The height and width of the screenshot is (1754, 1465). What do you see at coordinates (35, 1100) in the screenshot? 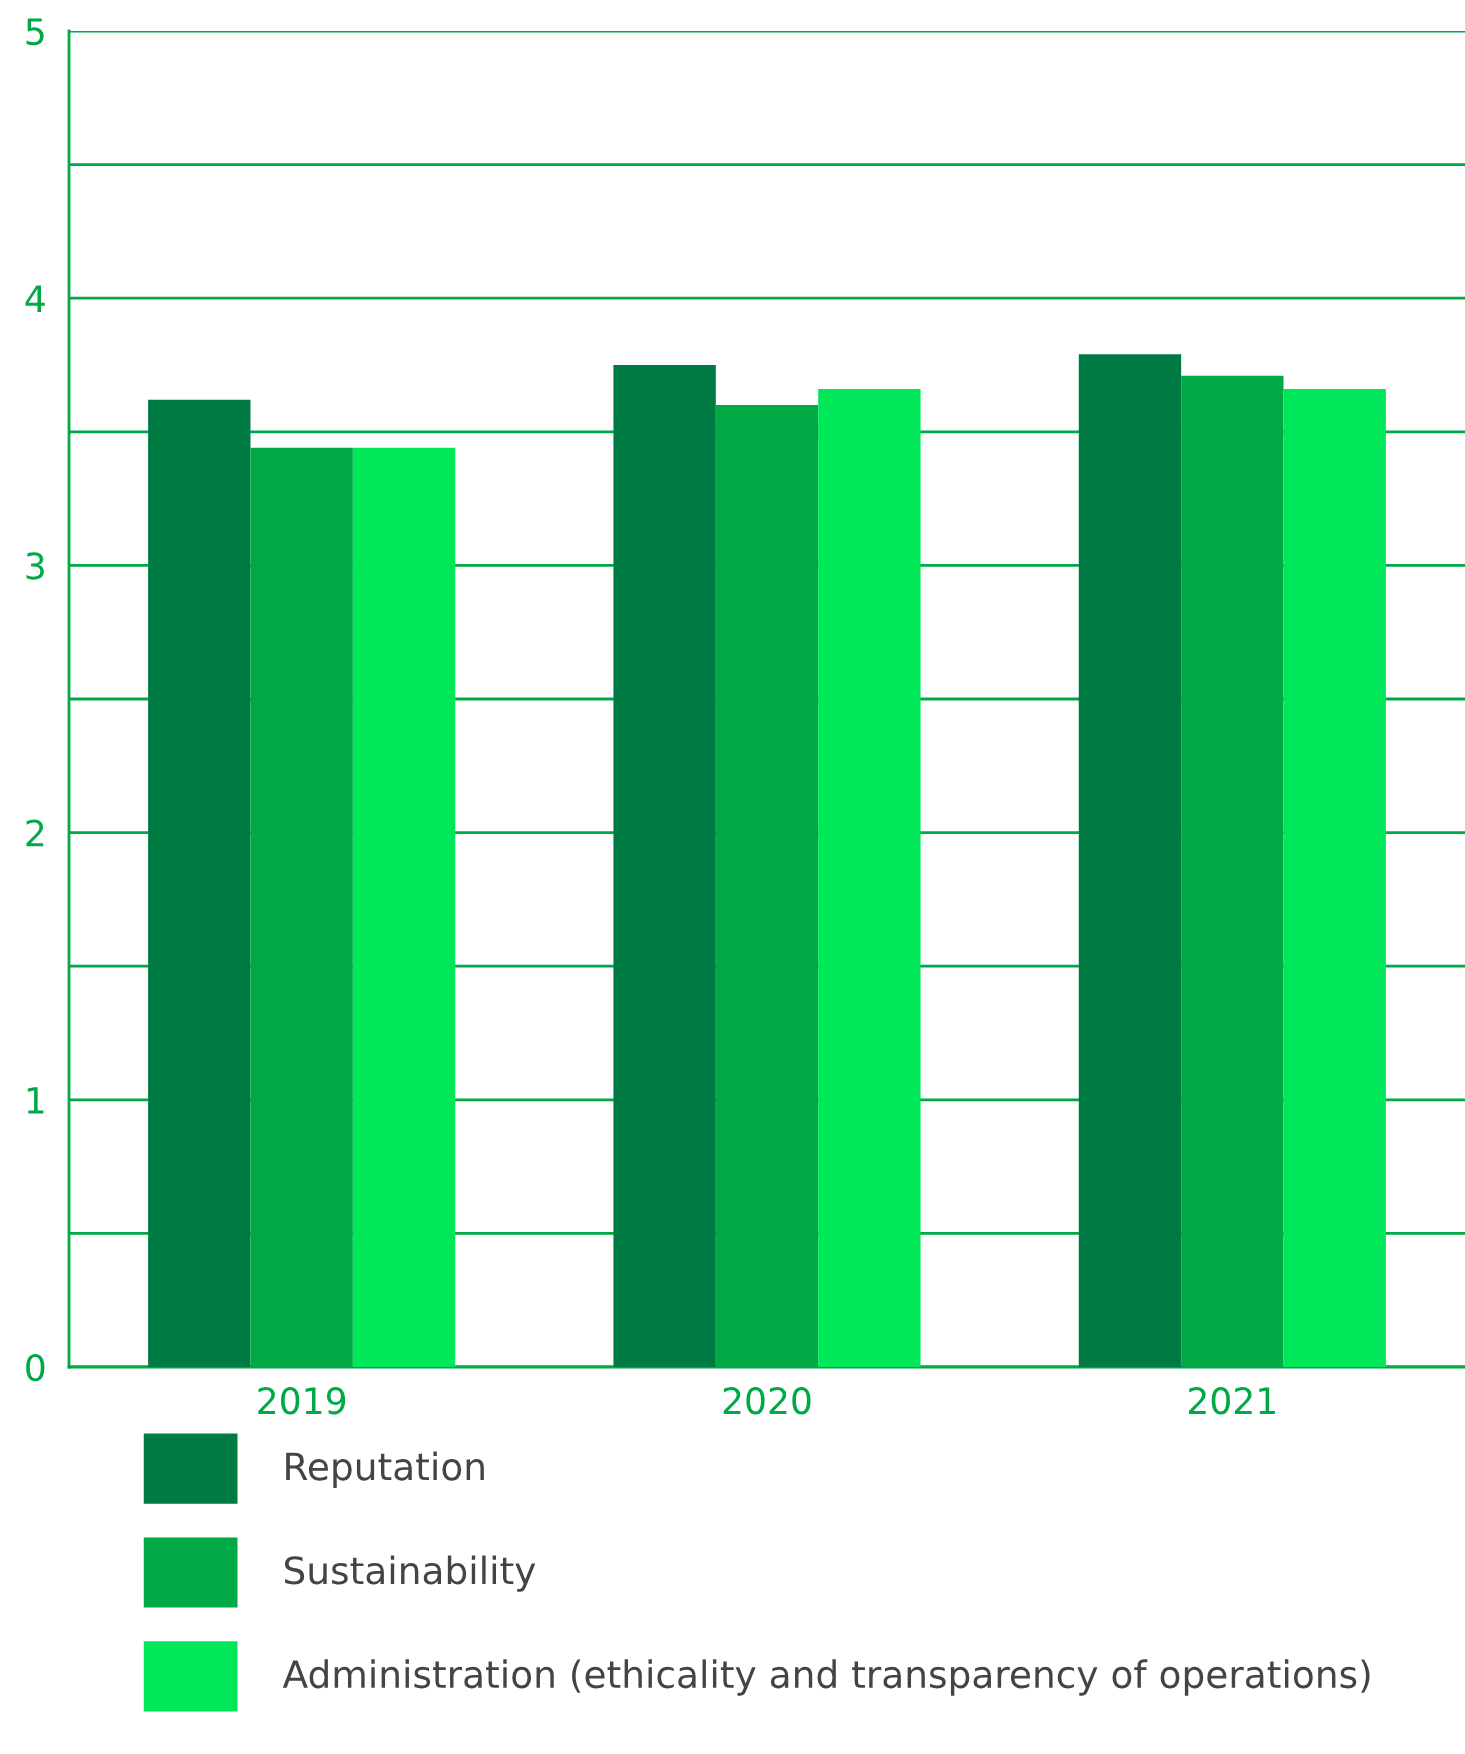
I see `y-tick-label: 1` at bounding box center [35, 1100].